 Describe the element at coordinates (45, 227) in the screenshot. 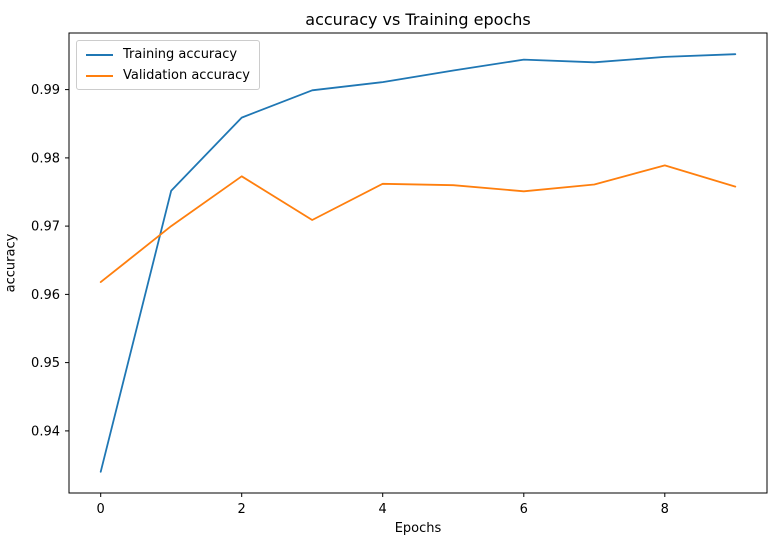

I see `y-tick-label: 0.97` at that location.